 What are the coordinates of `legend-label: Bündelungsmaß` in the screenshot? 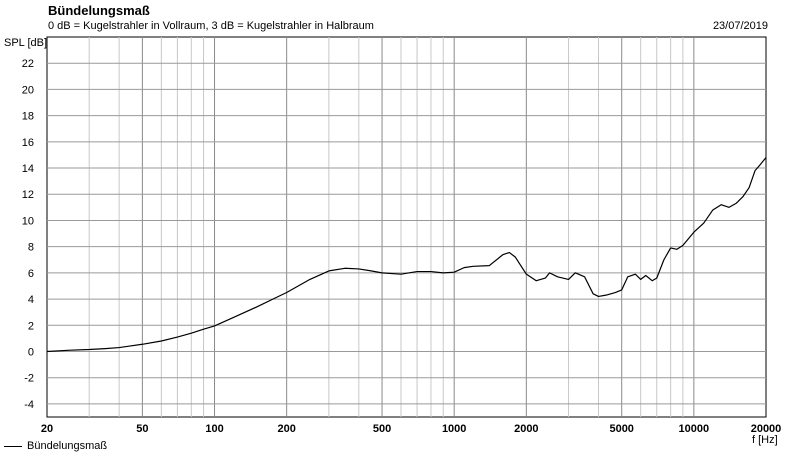 It's located at (67, 446).